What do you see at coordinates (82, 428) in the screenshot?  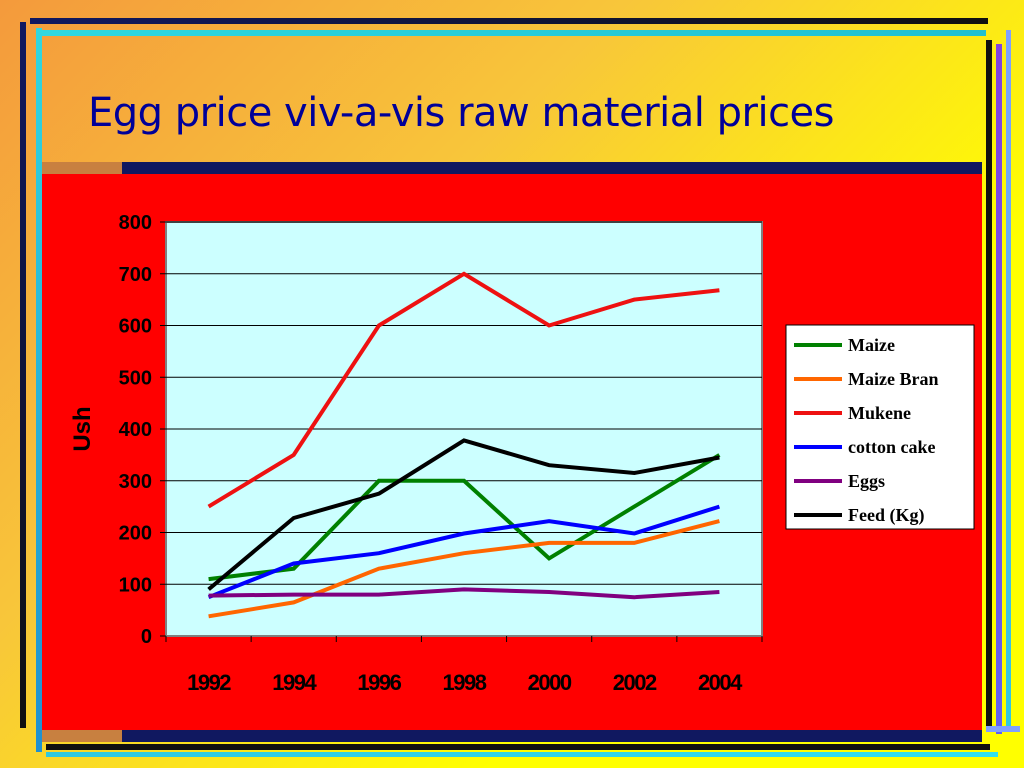 I see `y-axis-title: Ush` at bounding box center [82, 428].